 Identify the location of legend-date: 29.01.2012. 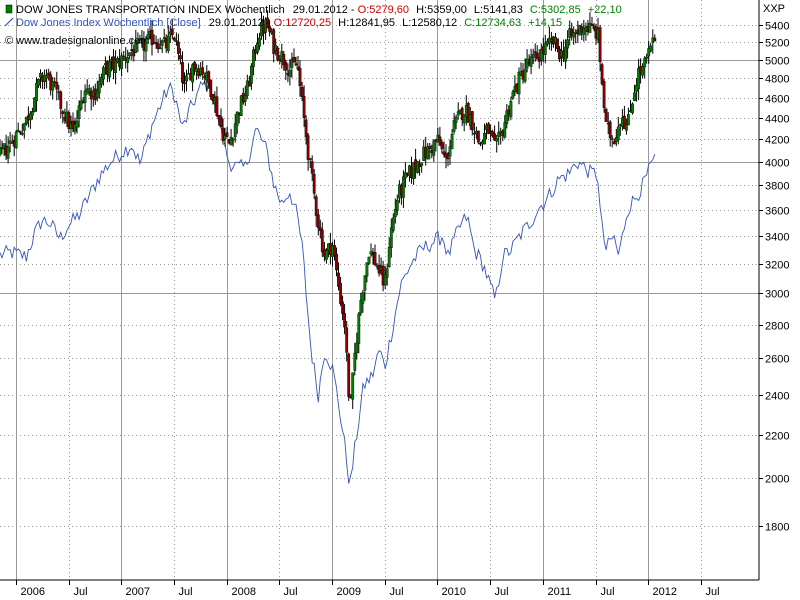
(320, 10).